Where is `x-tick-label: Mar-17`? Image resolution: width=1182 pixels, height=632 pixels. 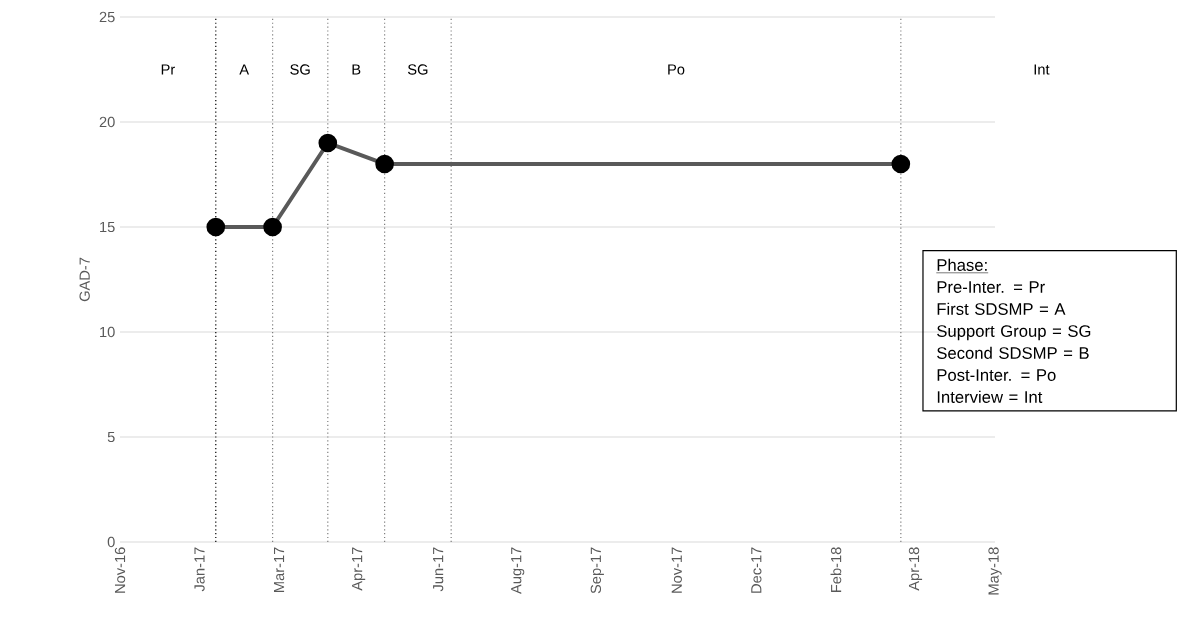 x-tick-label: Mar-17 is located at coordinates (279, 569).